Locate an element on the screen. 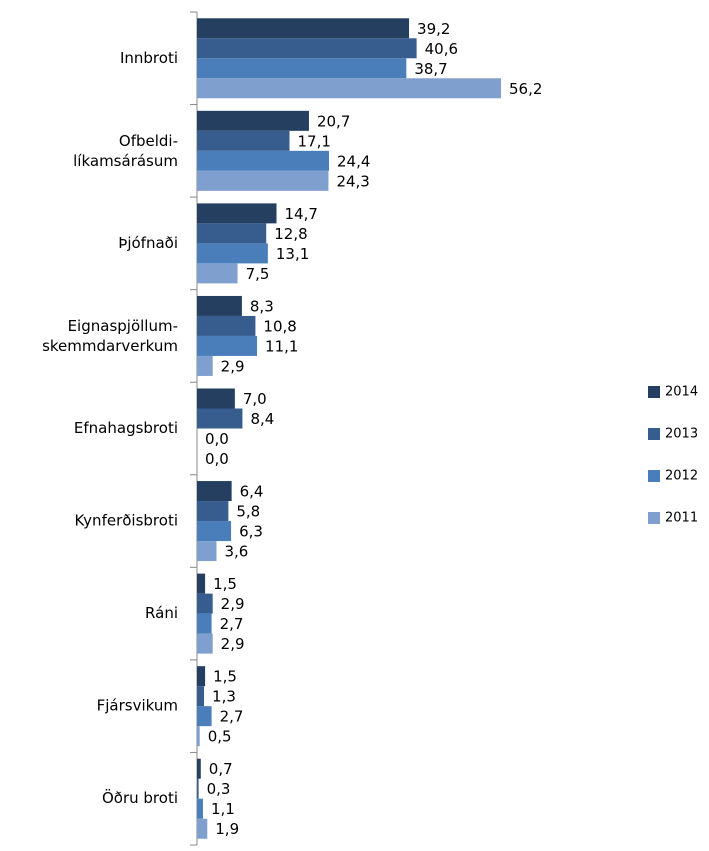 Image resolution: width=709 pixels, height=851 pixels. value-label: 7,5 is located at coordinates (258, 274).